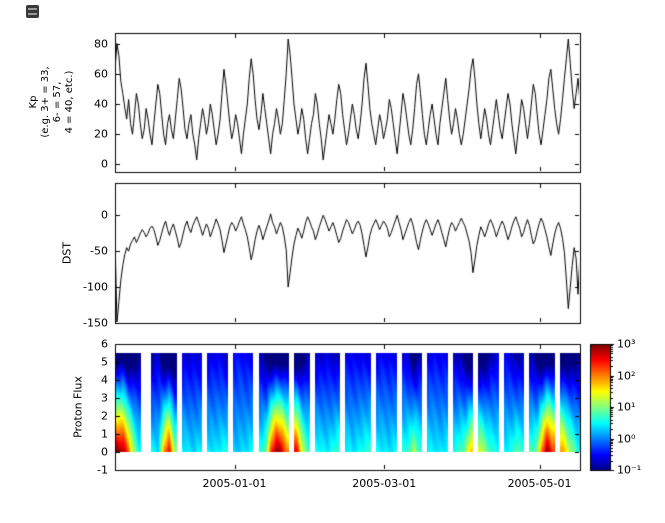  Describe the element at coordinates (101, 104) in the screenshot. I see `kp-y-tick-label: 40` at that location.